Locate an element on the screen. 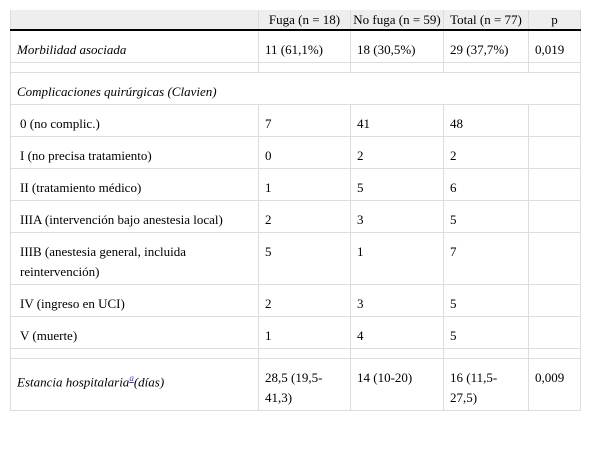  value-cell: 16 (11,5-27,5) is located at coordinates (486, 384).